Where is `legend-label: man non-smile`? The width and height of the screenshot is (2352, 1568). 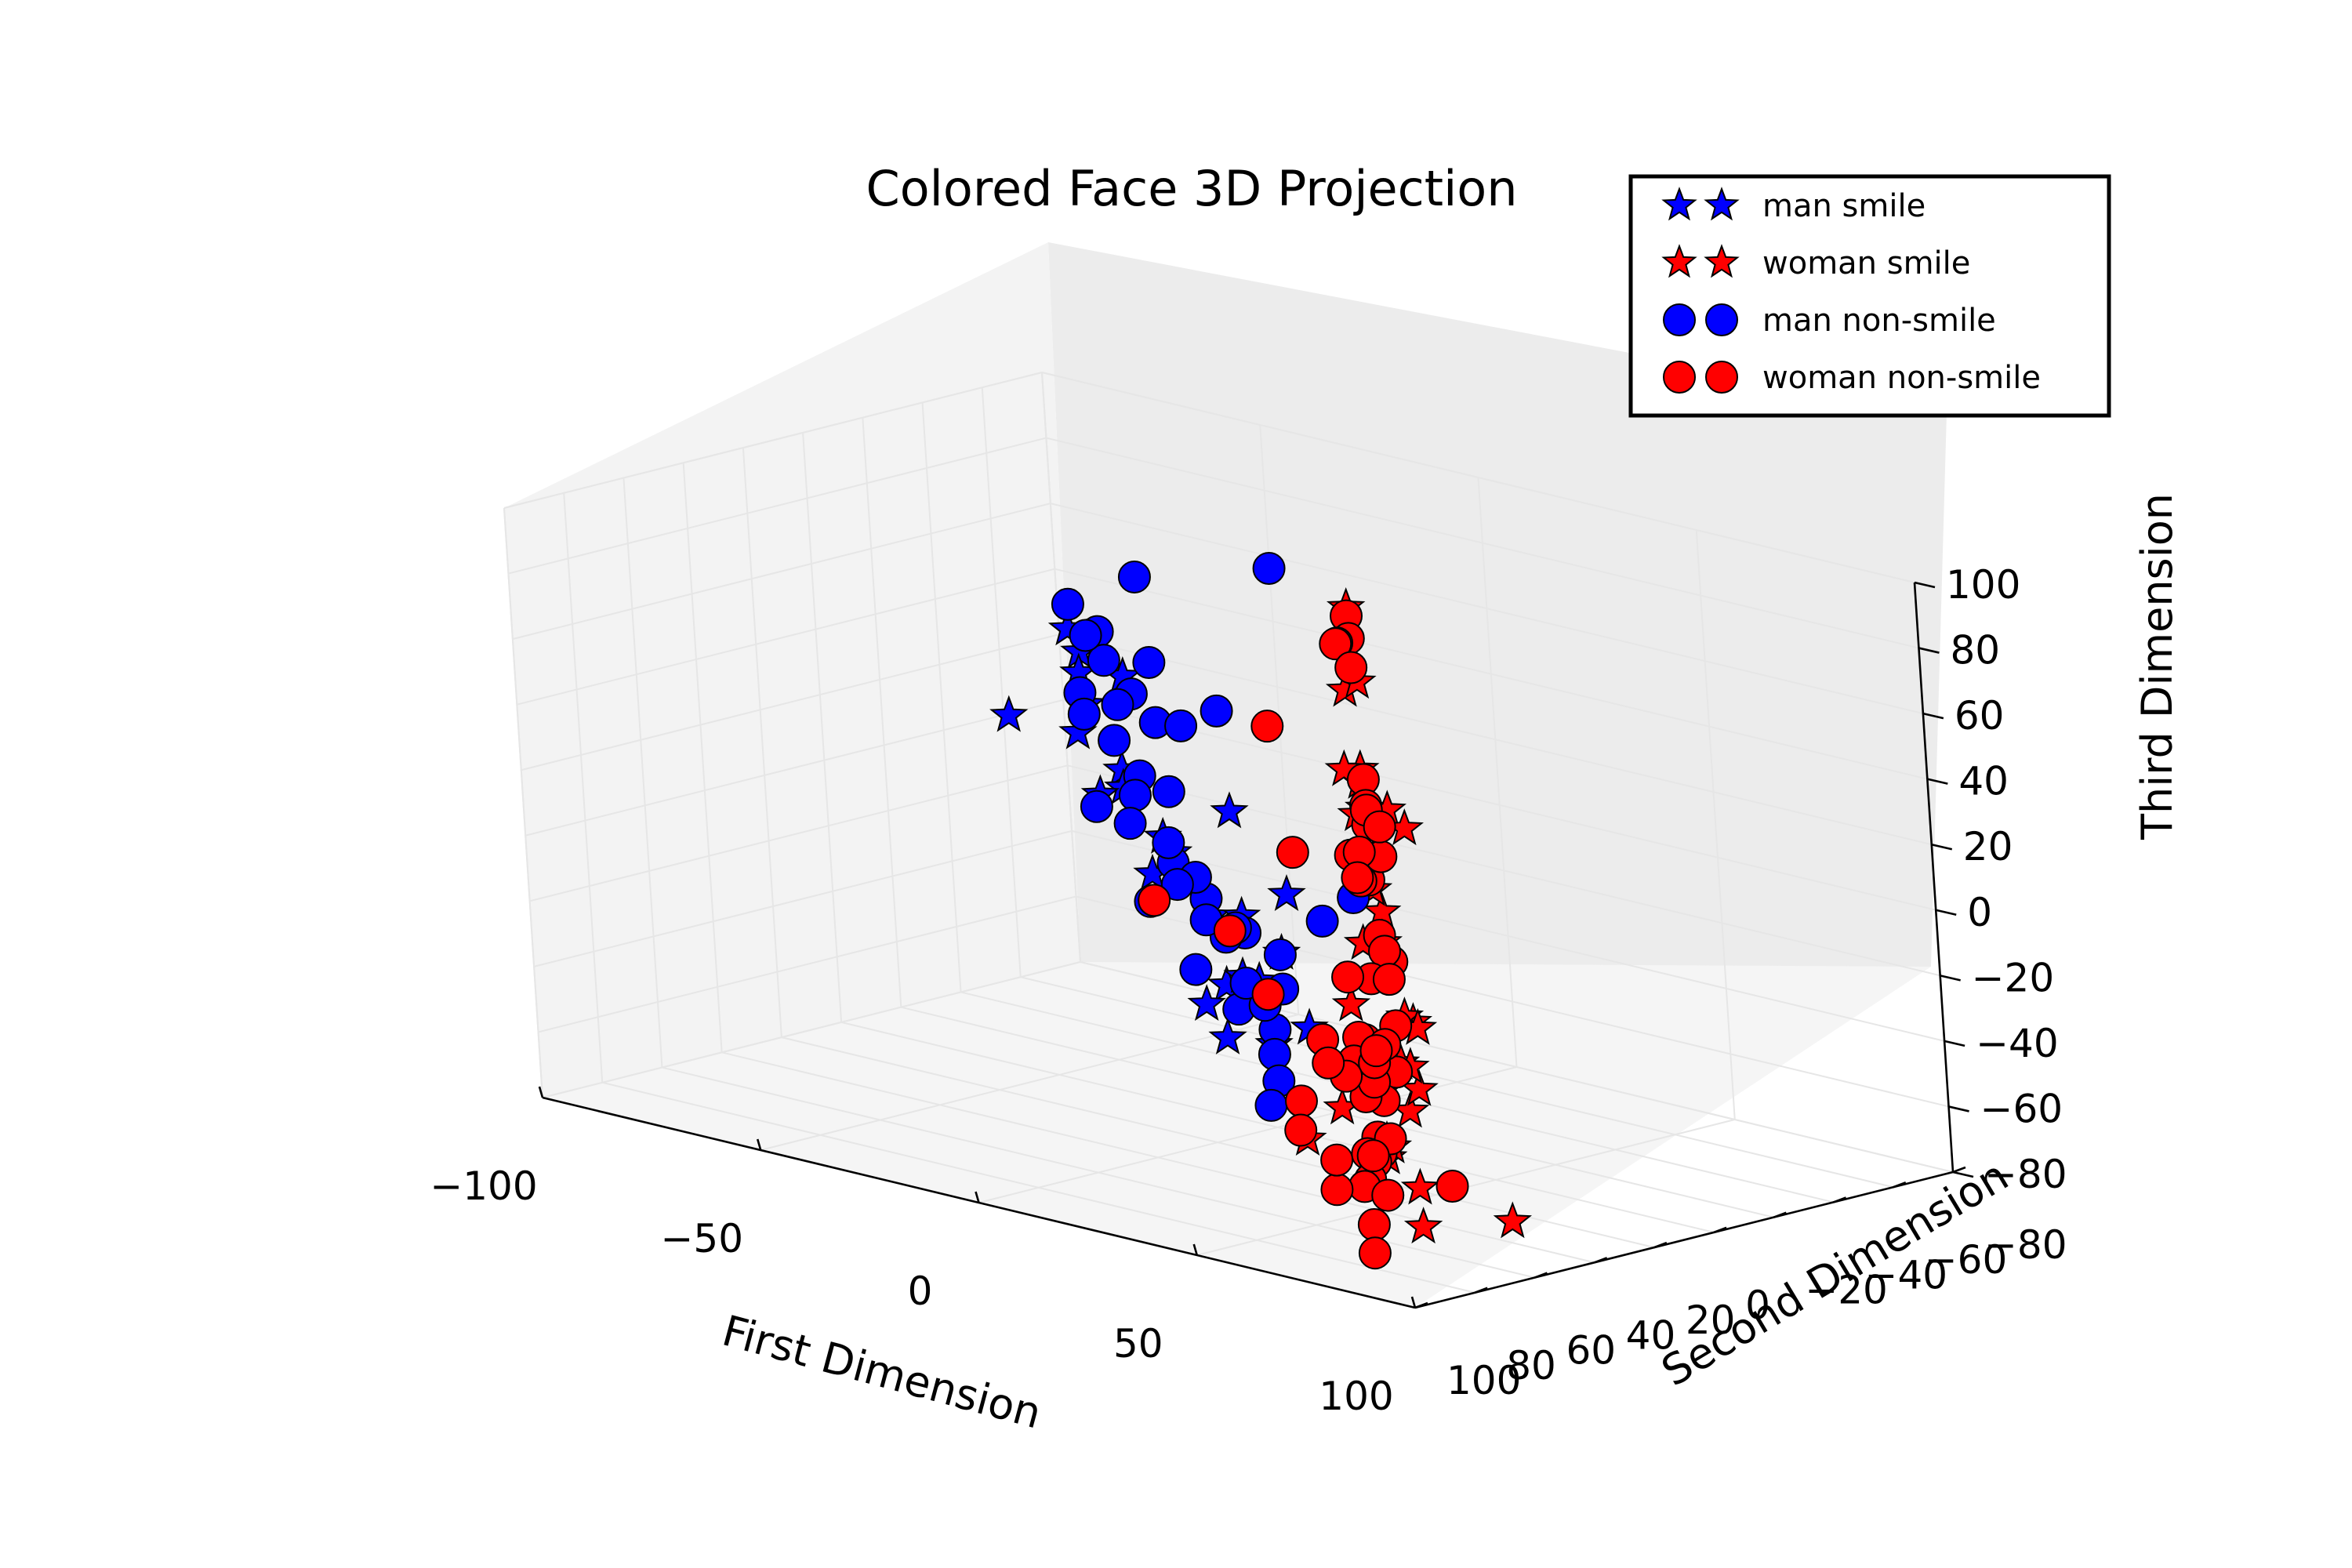
legend-label: man non-smile is located at coordinates (1879, 321).